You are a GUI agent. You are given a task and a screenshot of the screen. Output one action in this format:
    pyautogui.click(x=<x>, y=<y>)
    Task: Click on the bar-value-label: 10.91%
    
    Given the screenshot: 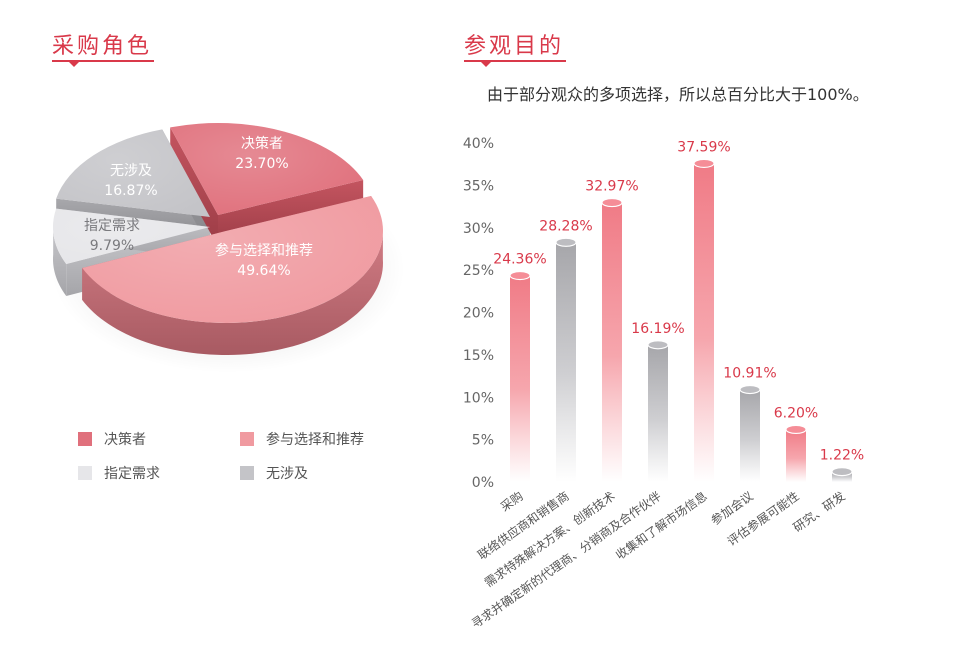 What is the action you would take?
    pyautogui.click(x=749, y=374)
    